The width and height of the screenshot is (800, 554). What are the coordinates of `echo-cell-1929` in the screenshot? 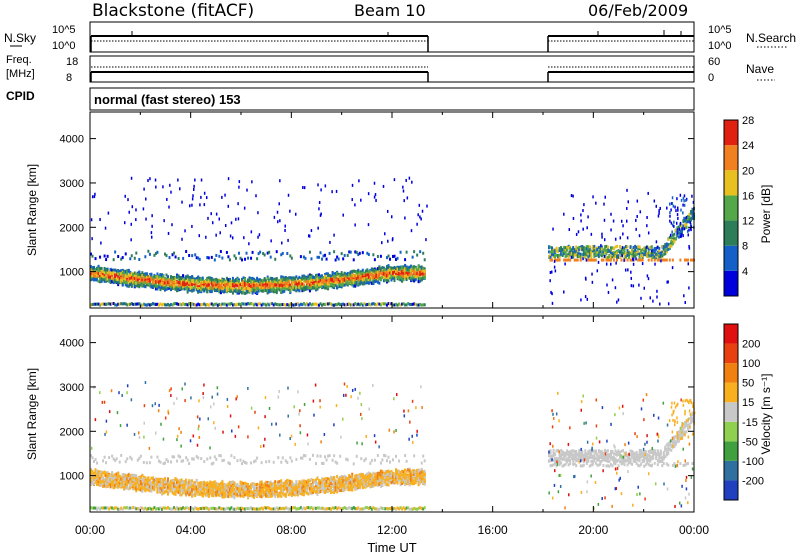 It's located at (276, 304).